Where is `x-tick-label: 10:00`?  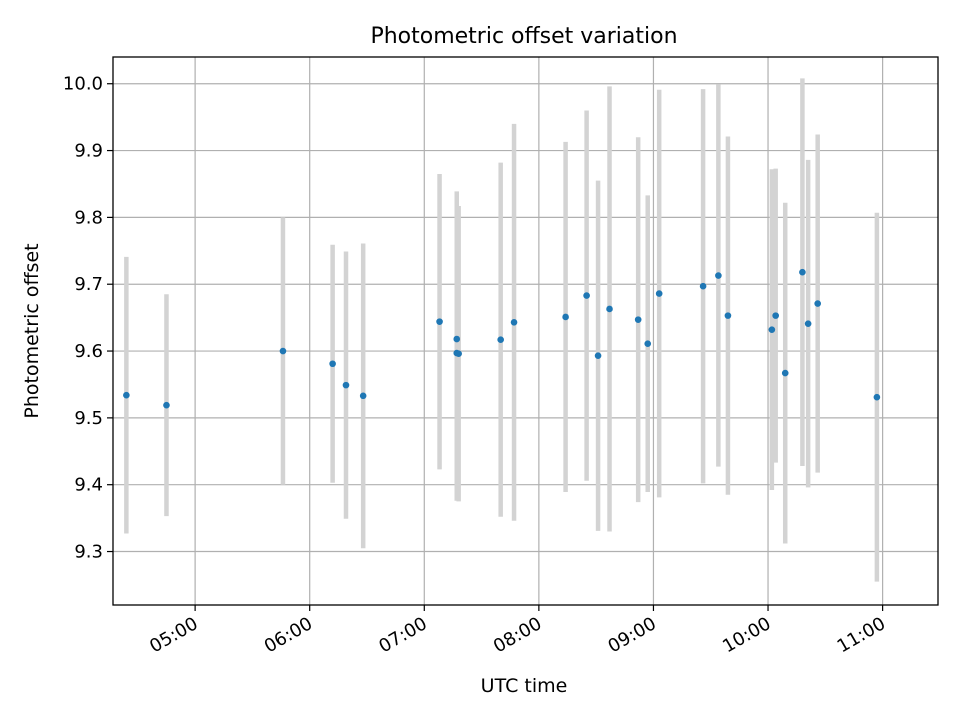
x-tick-label: 10:00 is located at coordinates (746, 635).